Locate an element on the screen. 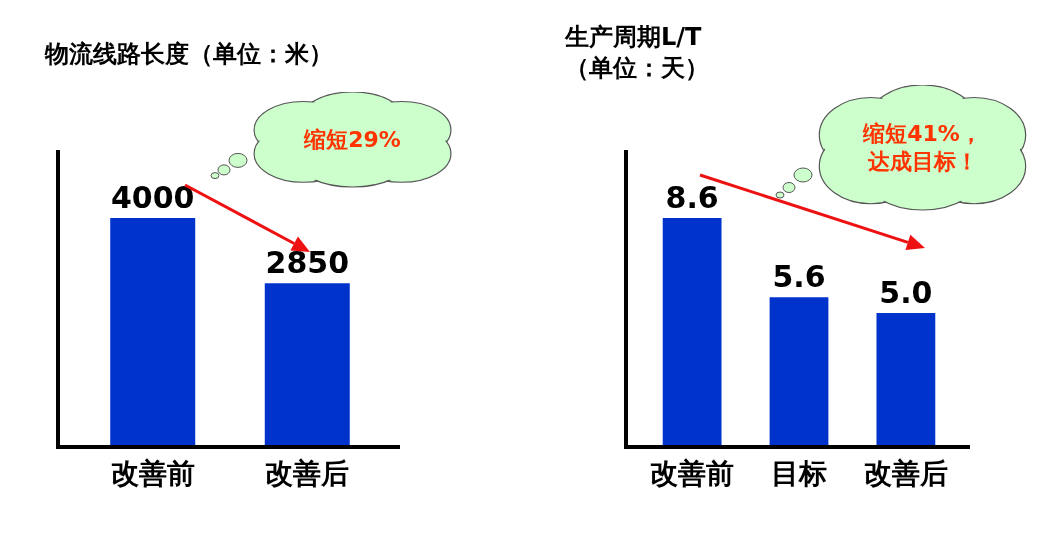  data-label: 5.0 is located at coordinates (906, 293).